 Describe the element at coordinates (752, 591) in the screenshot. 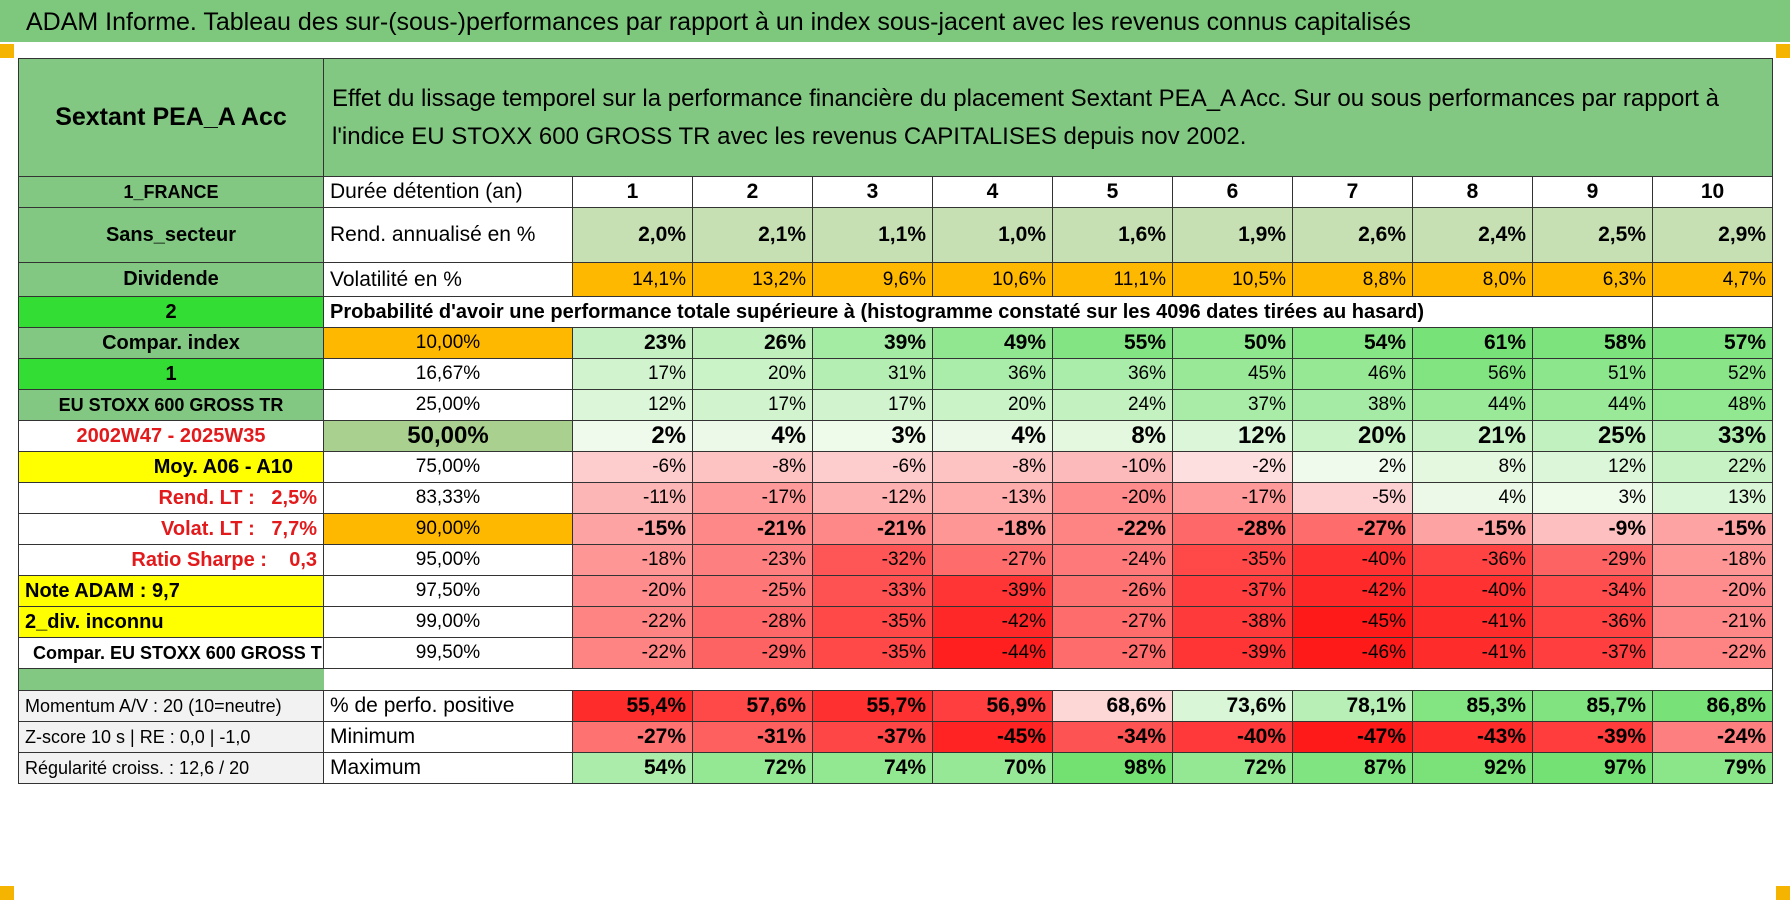

I see `probability-value: -25%` at that location.